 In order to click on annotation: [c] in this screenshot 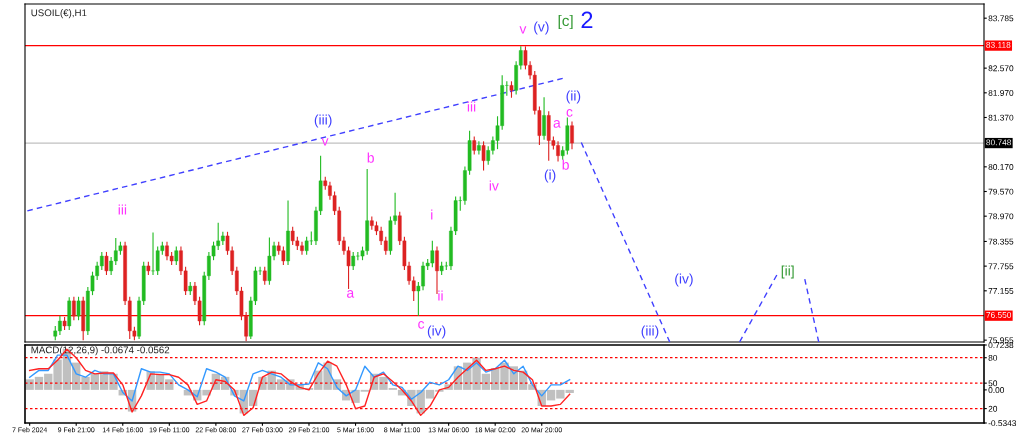, I will do `click(565, 22)`.